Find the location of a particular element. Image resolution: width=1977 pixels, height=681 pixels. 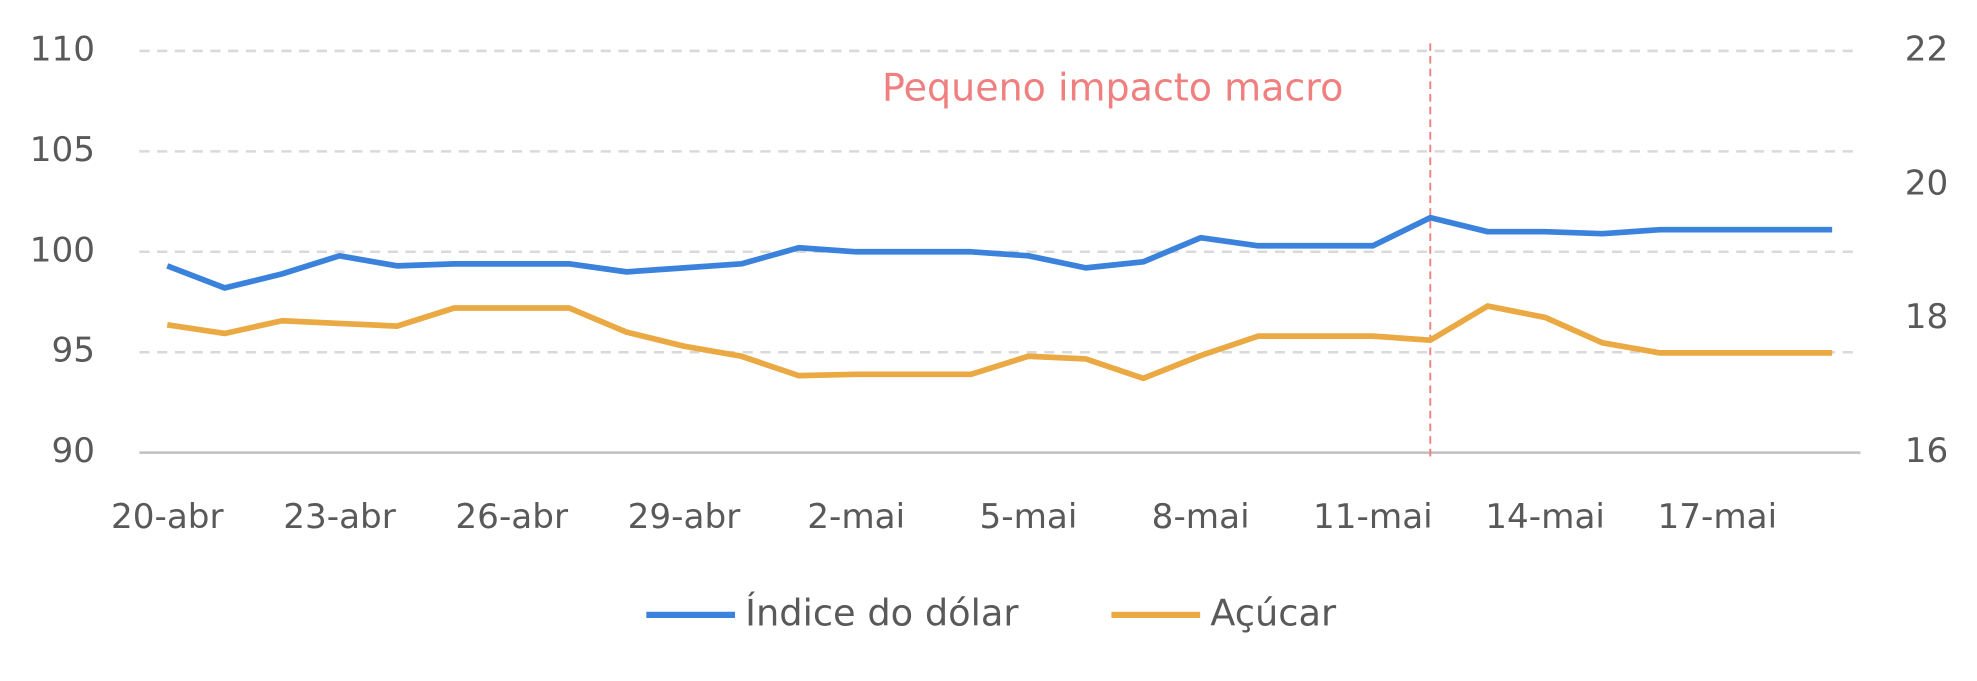

y2-tick-label: 16 is located at coordinates (1927, 451).